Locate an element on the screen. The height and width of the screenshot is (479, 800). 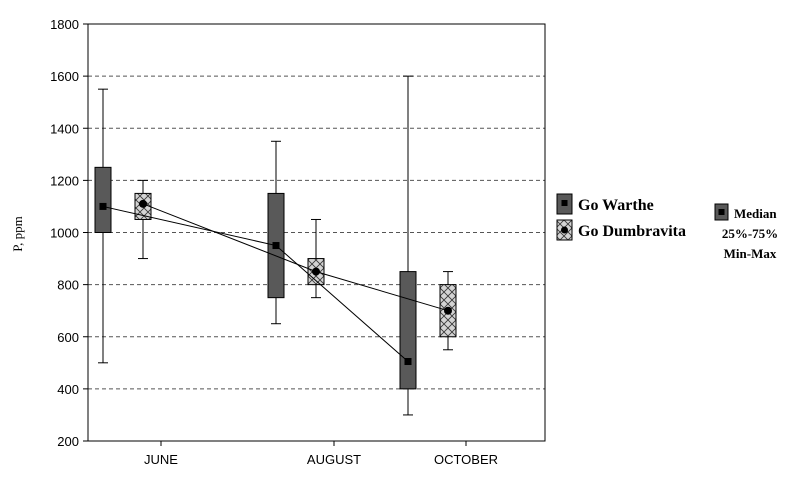
y-tick-label-1200: 1200 is located at coordinates (64, 180).